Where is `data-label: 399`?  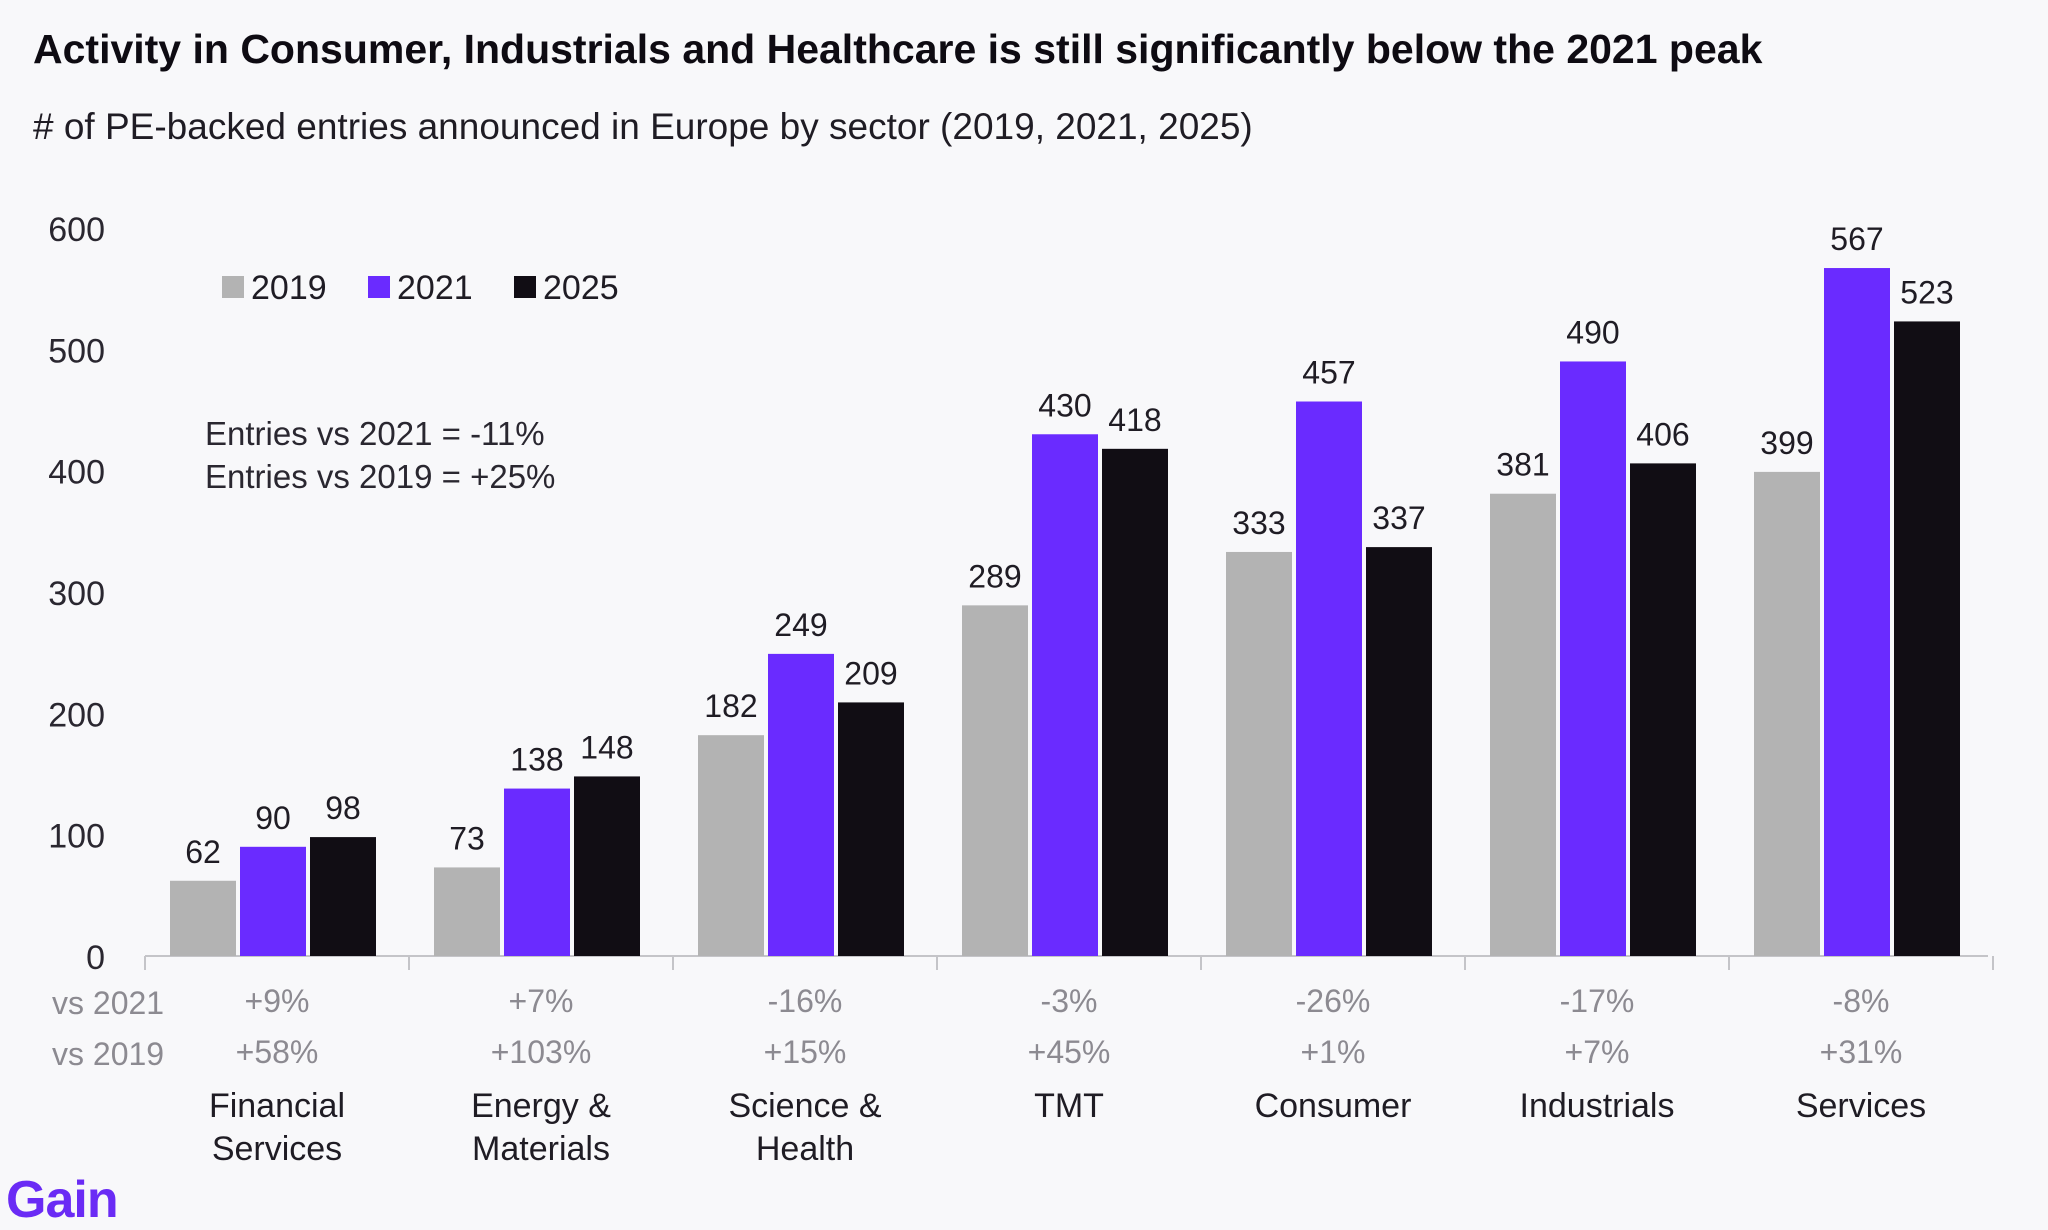
data-label: 399 is located at coordinates (1786, 443).